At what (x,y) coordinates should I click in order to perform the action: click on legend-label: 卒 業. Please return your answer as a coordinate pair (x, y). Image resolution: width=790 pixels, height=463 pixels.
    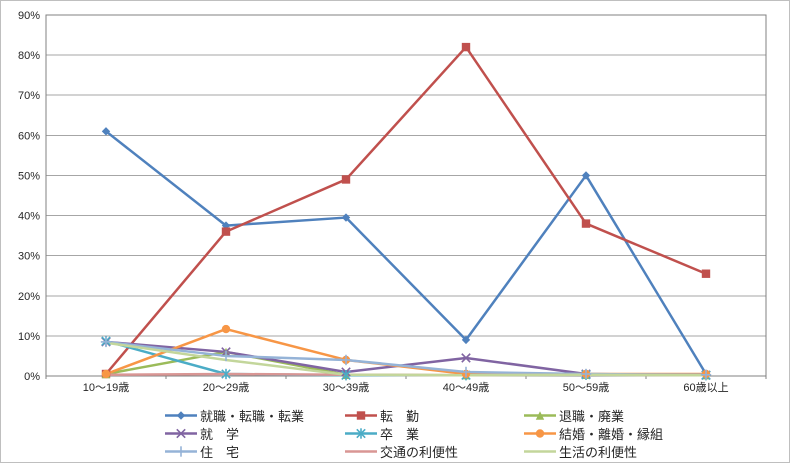
    Looking at the image, I should click on (400, 434).